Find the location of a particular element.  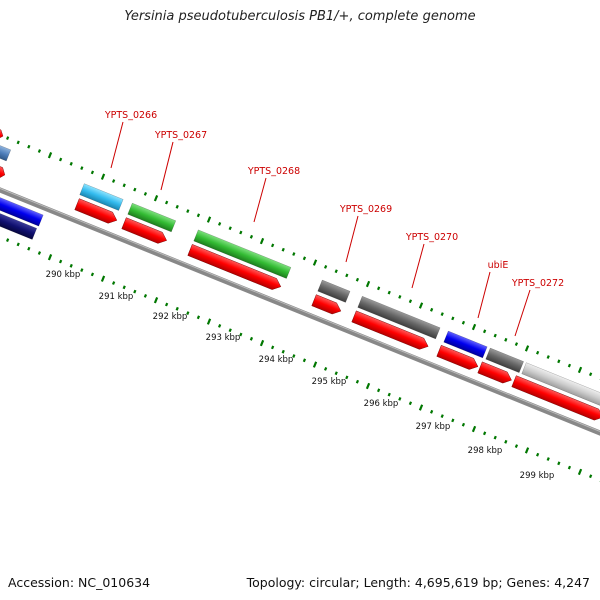

scale-label: 290 kbp is located at coordinates (63, 275).